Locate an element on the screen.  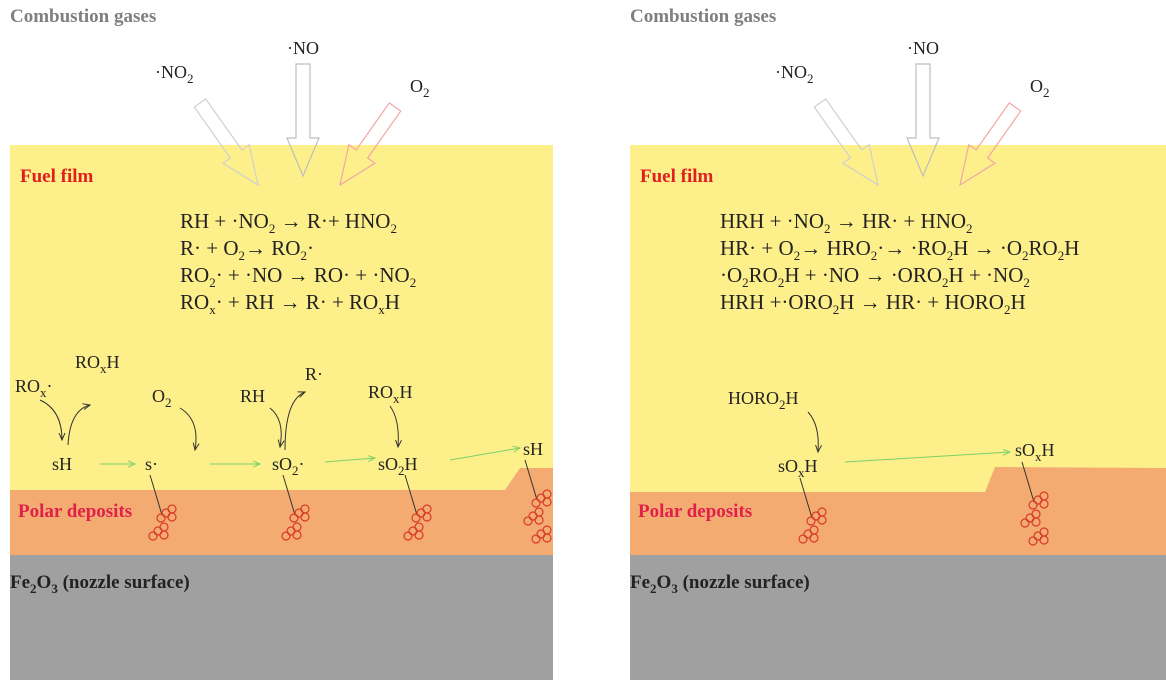
equation: RO2· + ·NO → RO· + ·NO2 is located at coordinates (298, 276).